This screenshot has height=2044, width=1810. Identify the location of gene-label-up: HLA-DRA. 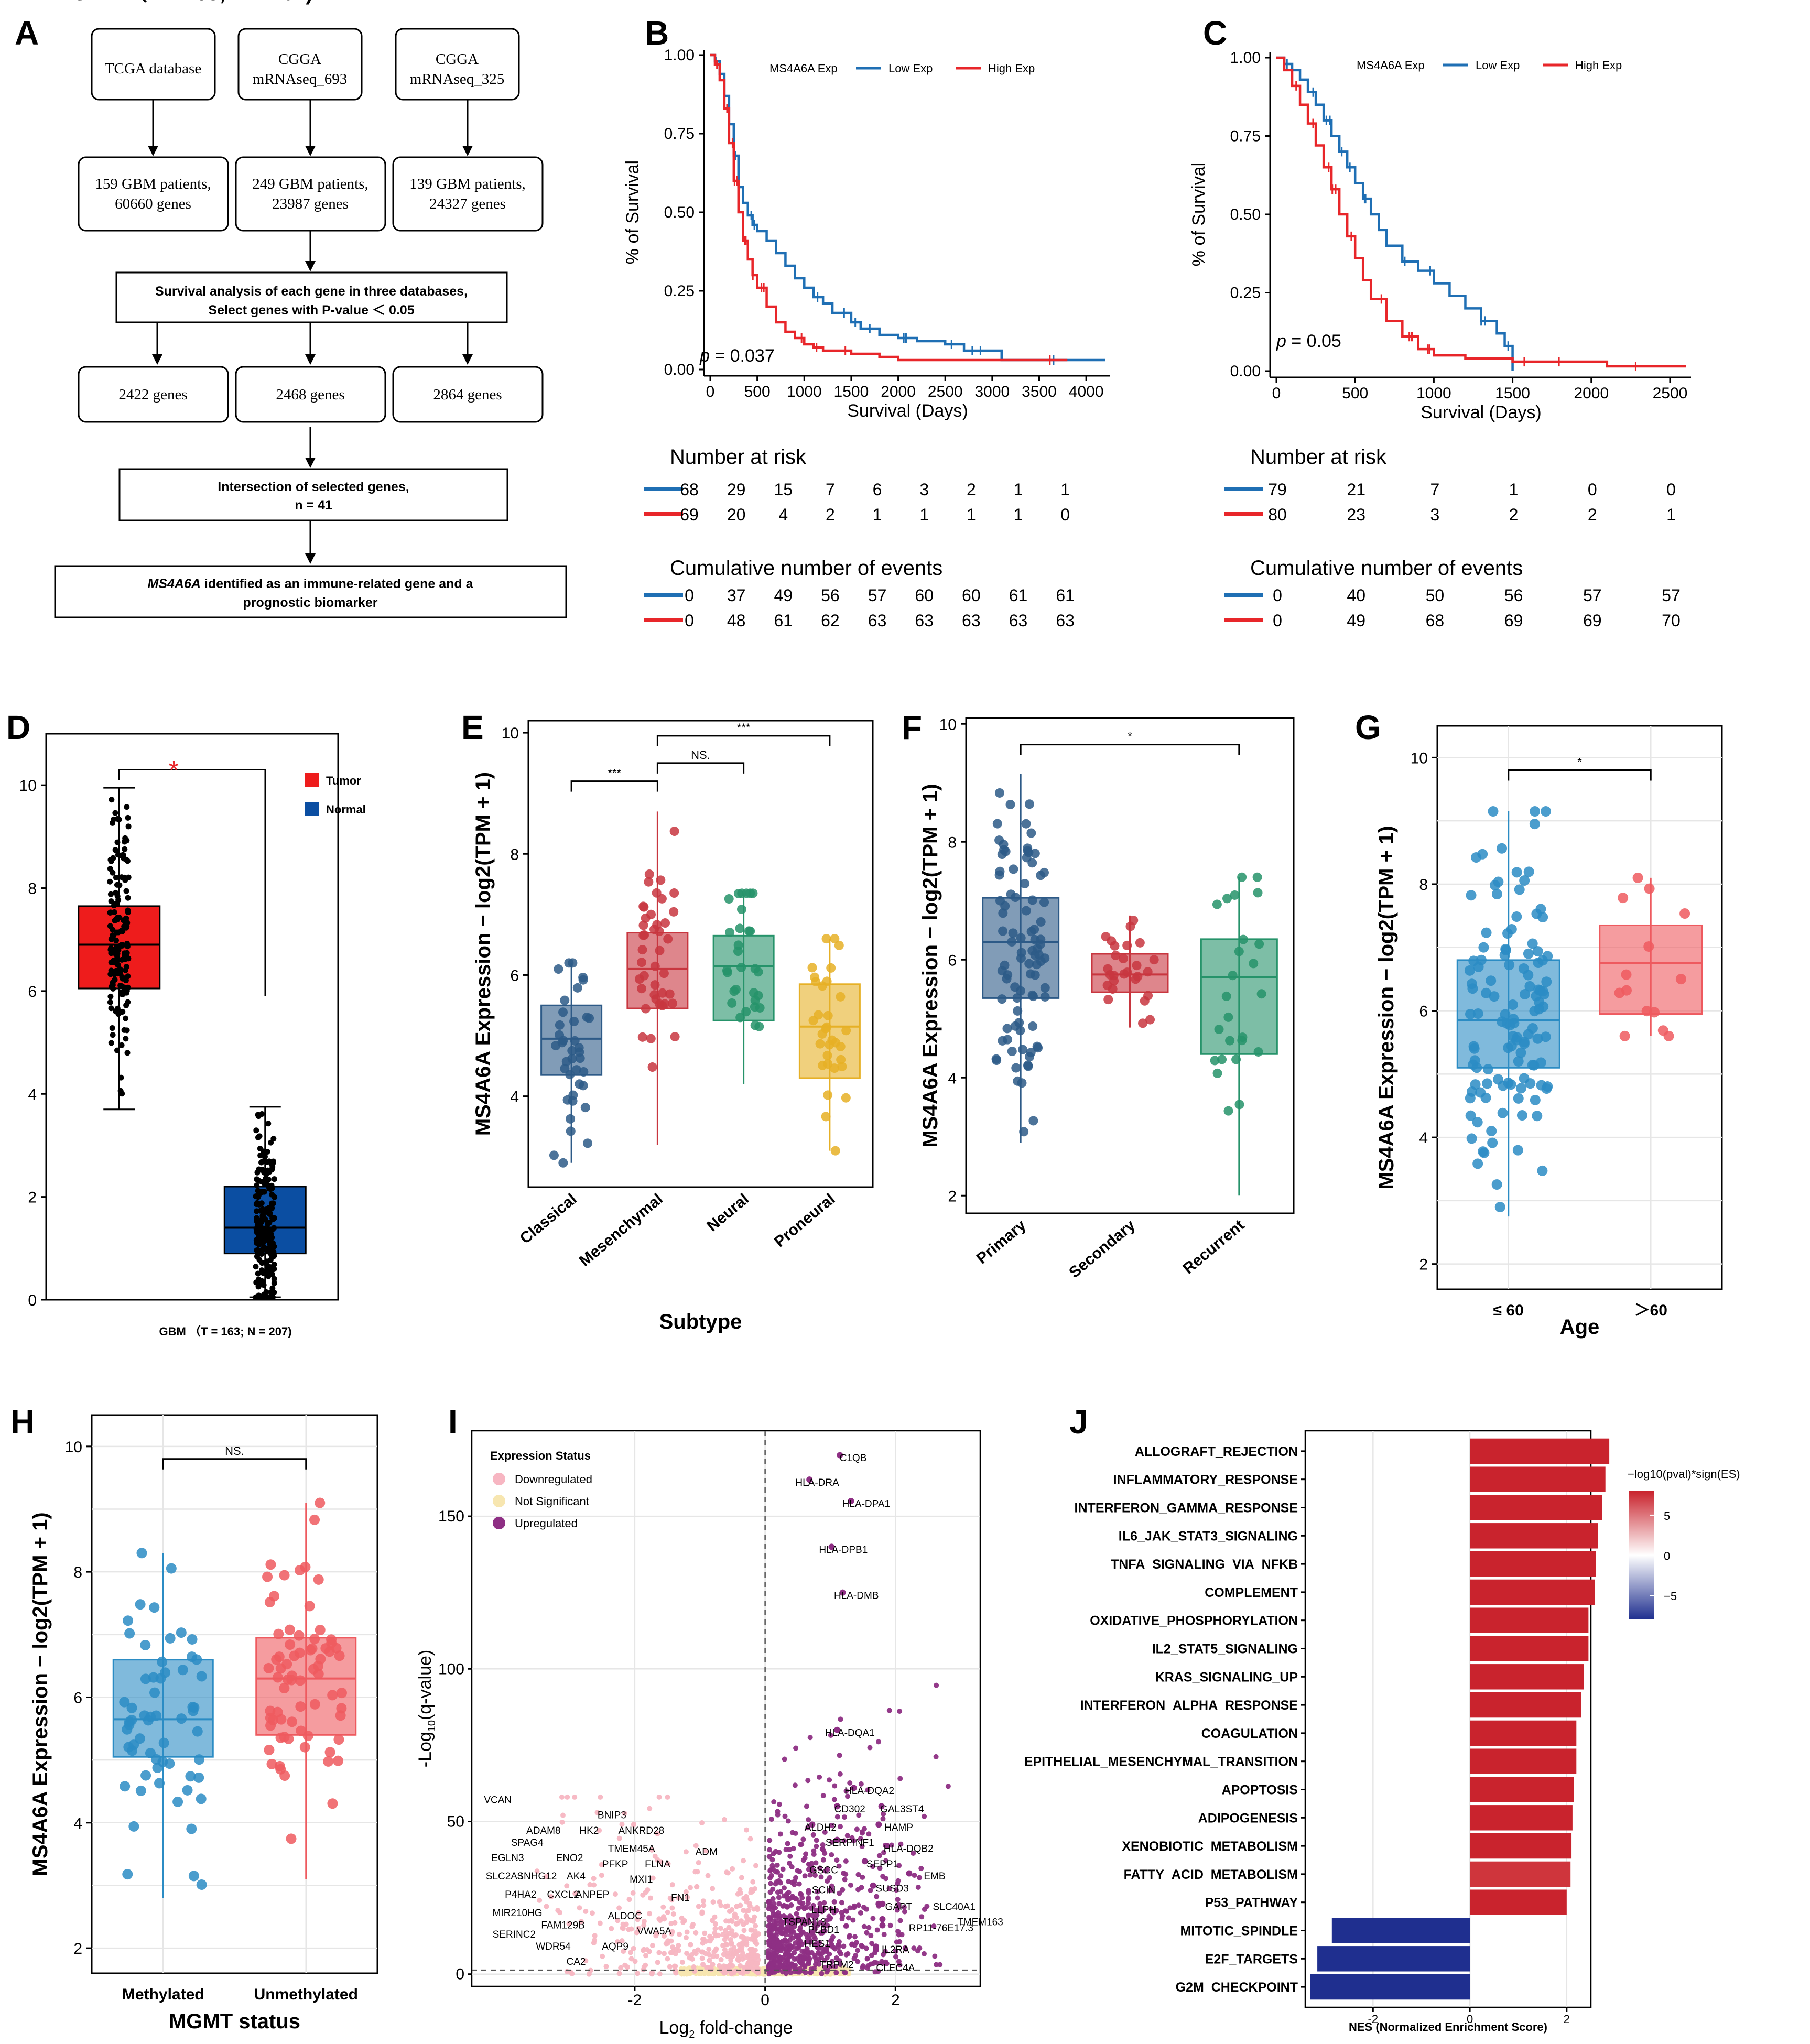
(817, 1482).